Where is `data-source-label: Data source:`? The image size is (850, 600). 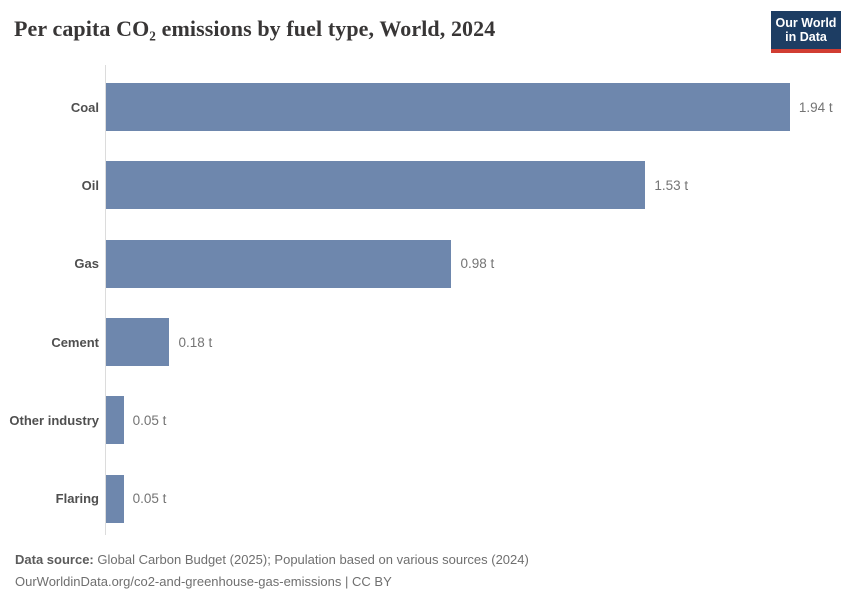
data-source-label: Data source: is located at coordinates (54, 559).